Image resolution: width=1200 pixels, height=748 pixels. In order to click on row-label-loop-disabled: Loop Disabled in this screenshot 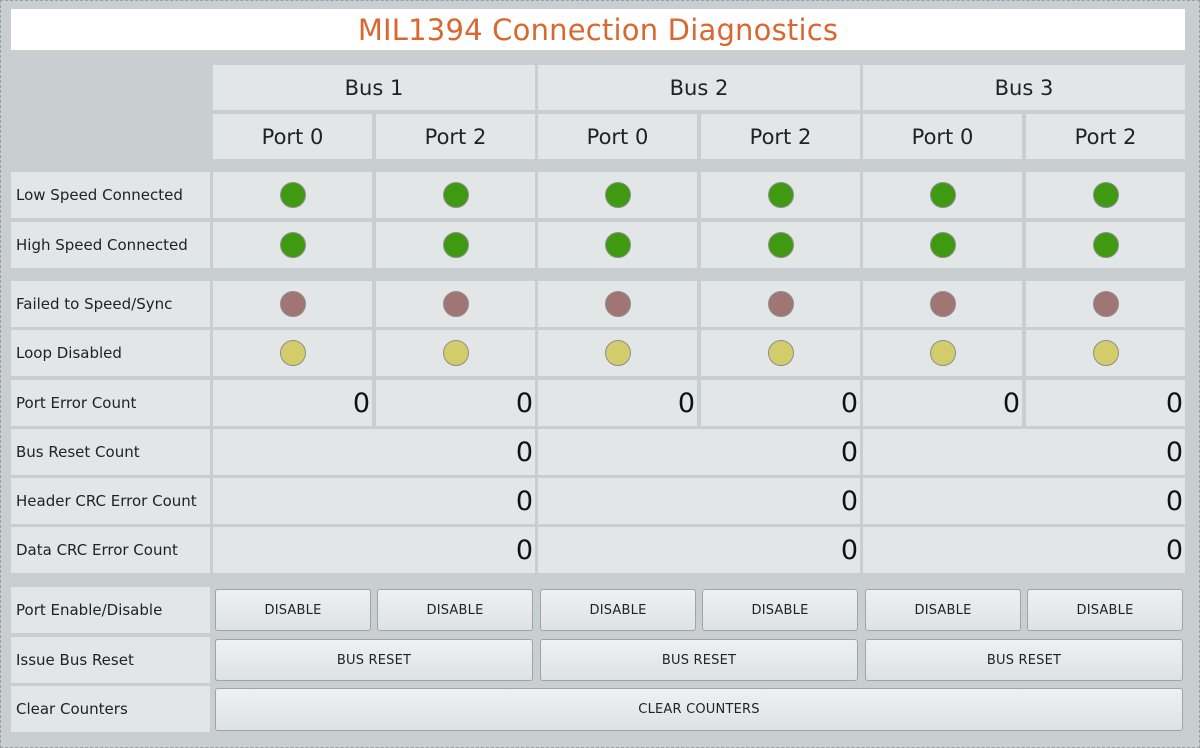, I will do `click(110, 353)`.